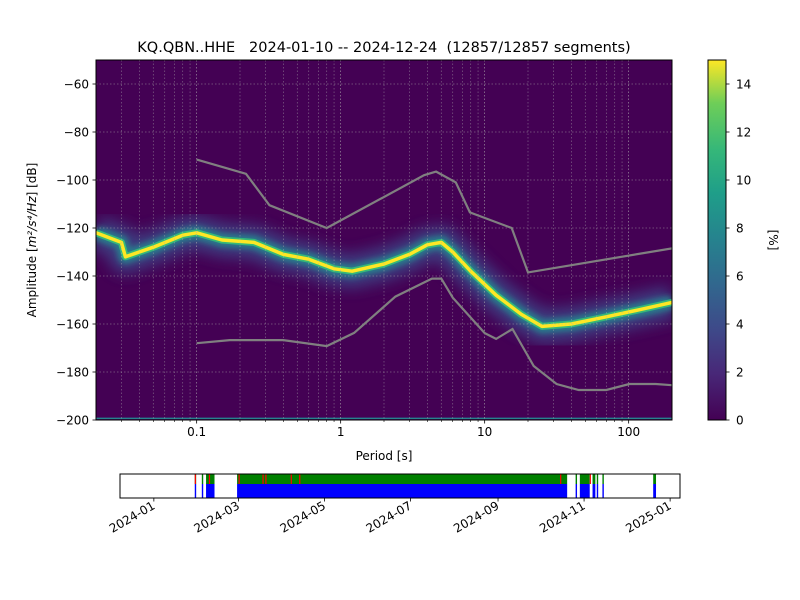  What do you see at coordinates (76, 252) in the screenshot?
I see `y-axis-ticks: −60 −80 −100 −120 −140 −160 −180 −200` at bounding box center [76, 252].